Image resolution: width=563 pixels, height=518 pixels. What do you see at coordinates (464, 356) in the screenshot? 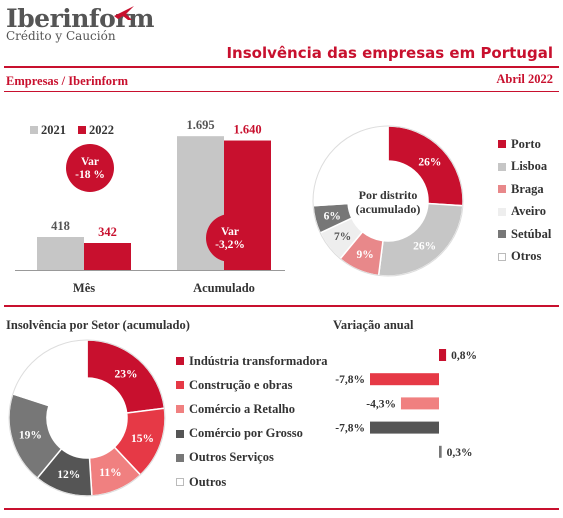
I see `variation-label-0: 0,8%` at bounding box center [464, 356].